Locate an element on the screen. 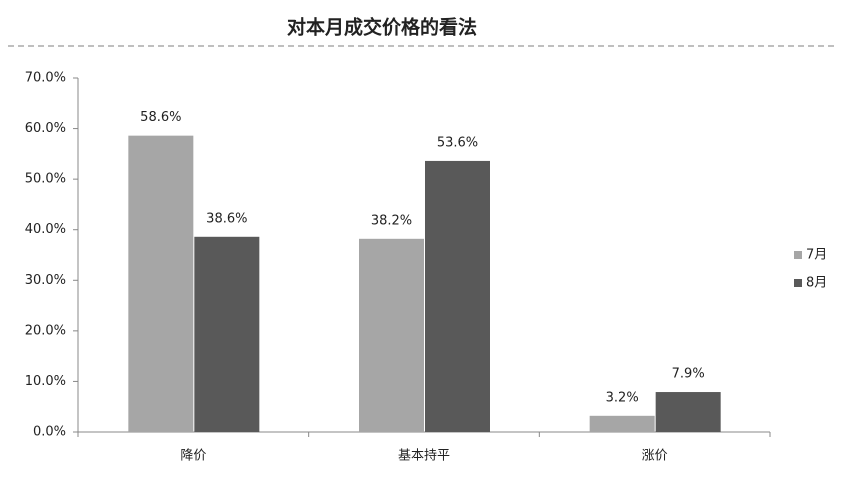  x-tick-label: 涨价 is located at coordinates (655, 456).